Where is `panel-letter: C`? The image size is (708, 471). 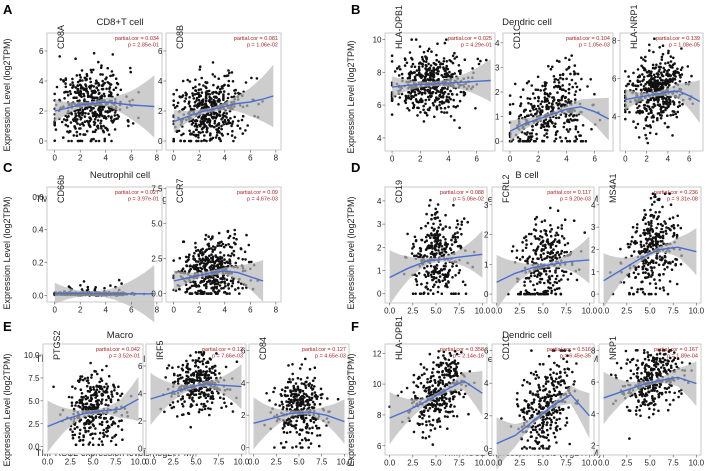
panel-letter: C is located at coordinates (8, 167).